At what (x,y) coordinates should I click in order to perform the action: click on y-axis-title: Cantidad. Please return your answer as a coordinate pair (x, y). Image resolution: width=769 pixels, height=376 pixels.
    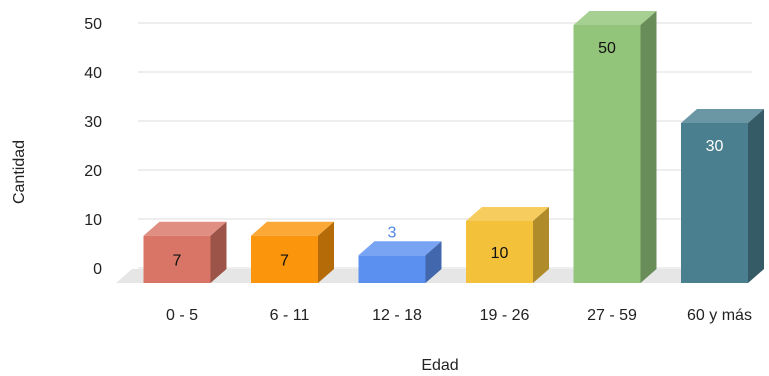
    Looking at the image, I should click on (19, 172).